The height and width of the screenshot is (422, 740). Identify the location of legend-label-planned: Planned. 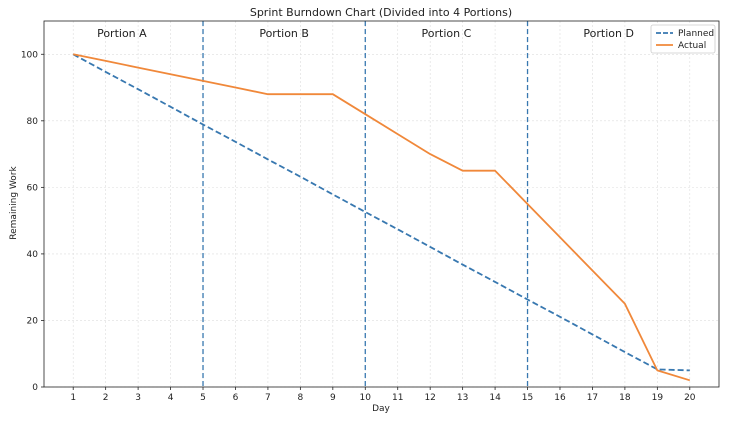
(696, 34).